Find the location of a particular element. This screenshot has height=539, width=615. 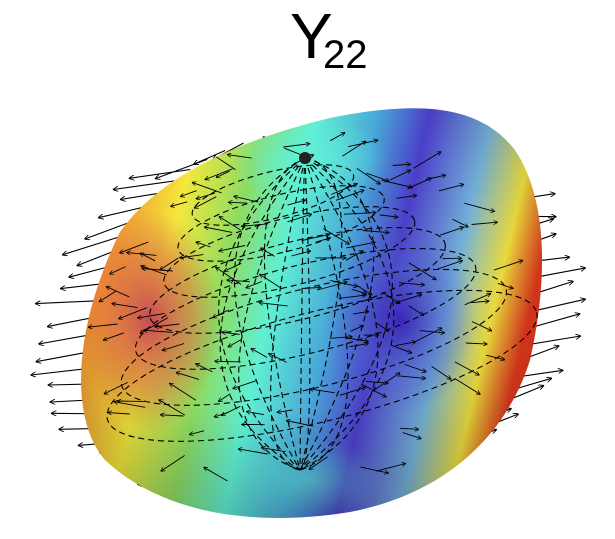

figure-title: Y 22 is located at coordinates (329, 38).